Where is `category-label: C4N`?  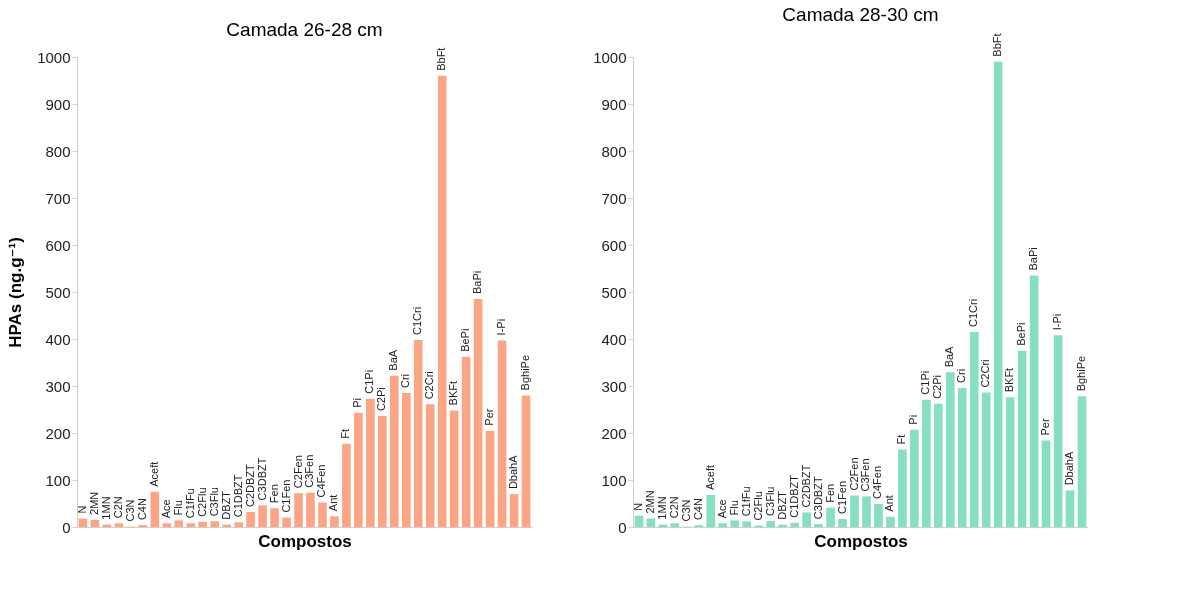 category-label: C4N is located at coordinates (697, 509).